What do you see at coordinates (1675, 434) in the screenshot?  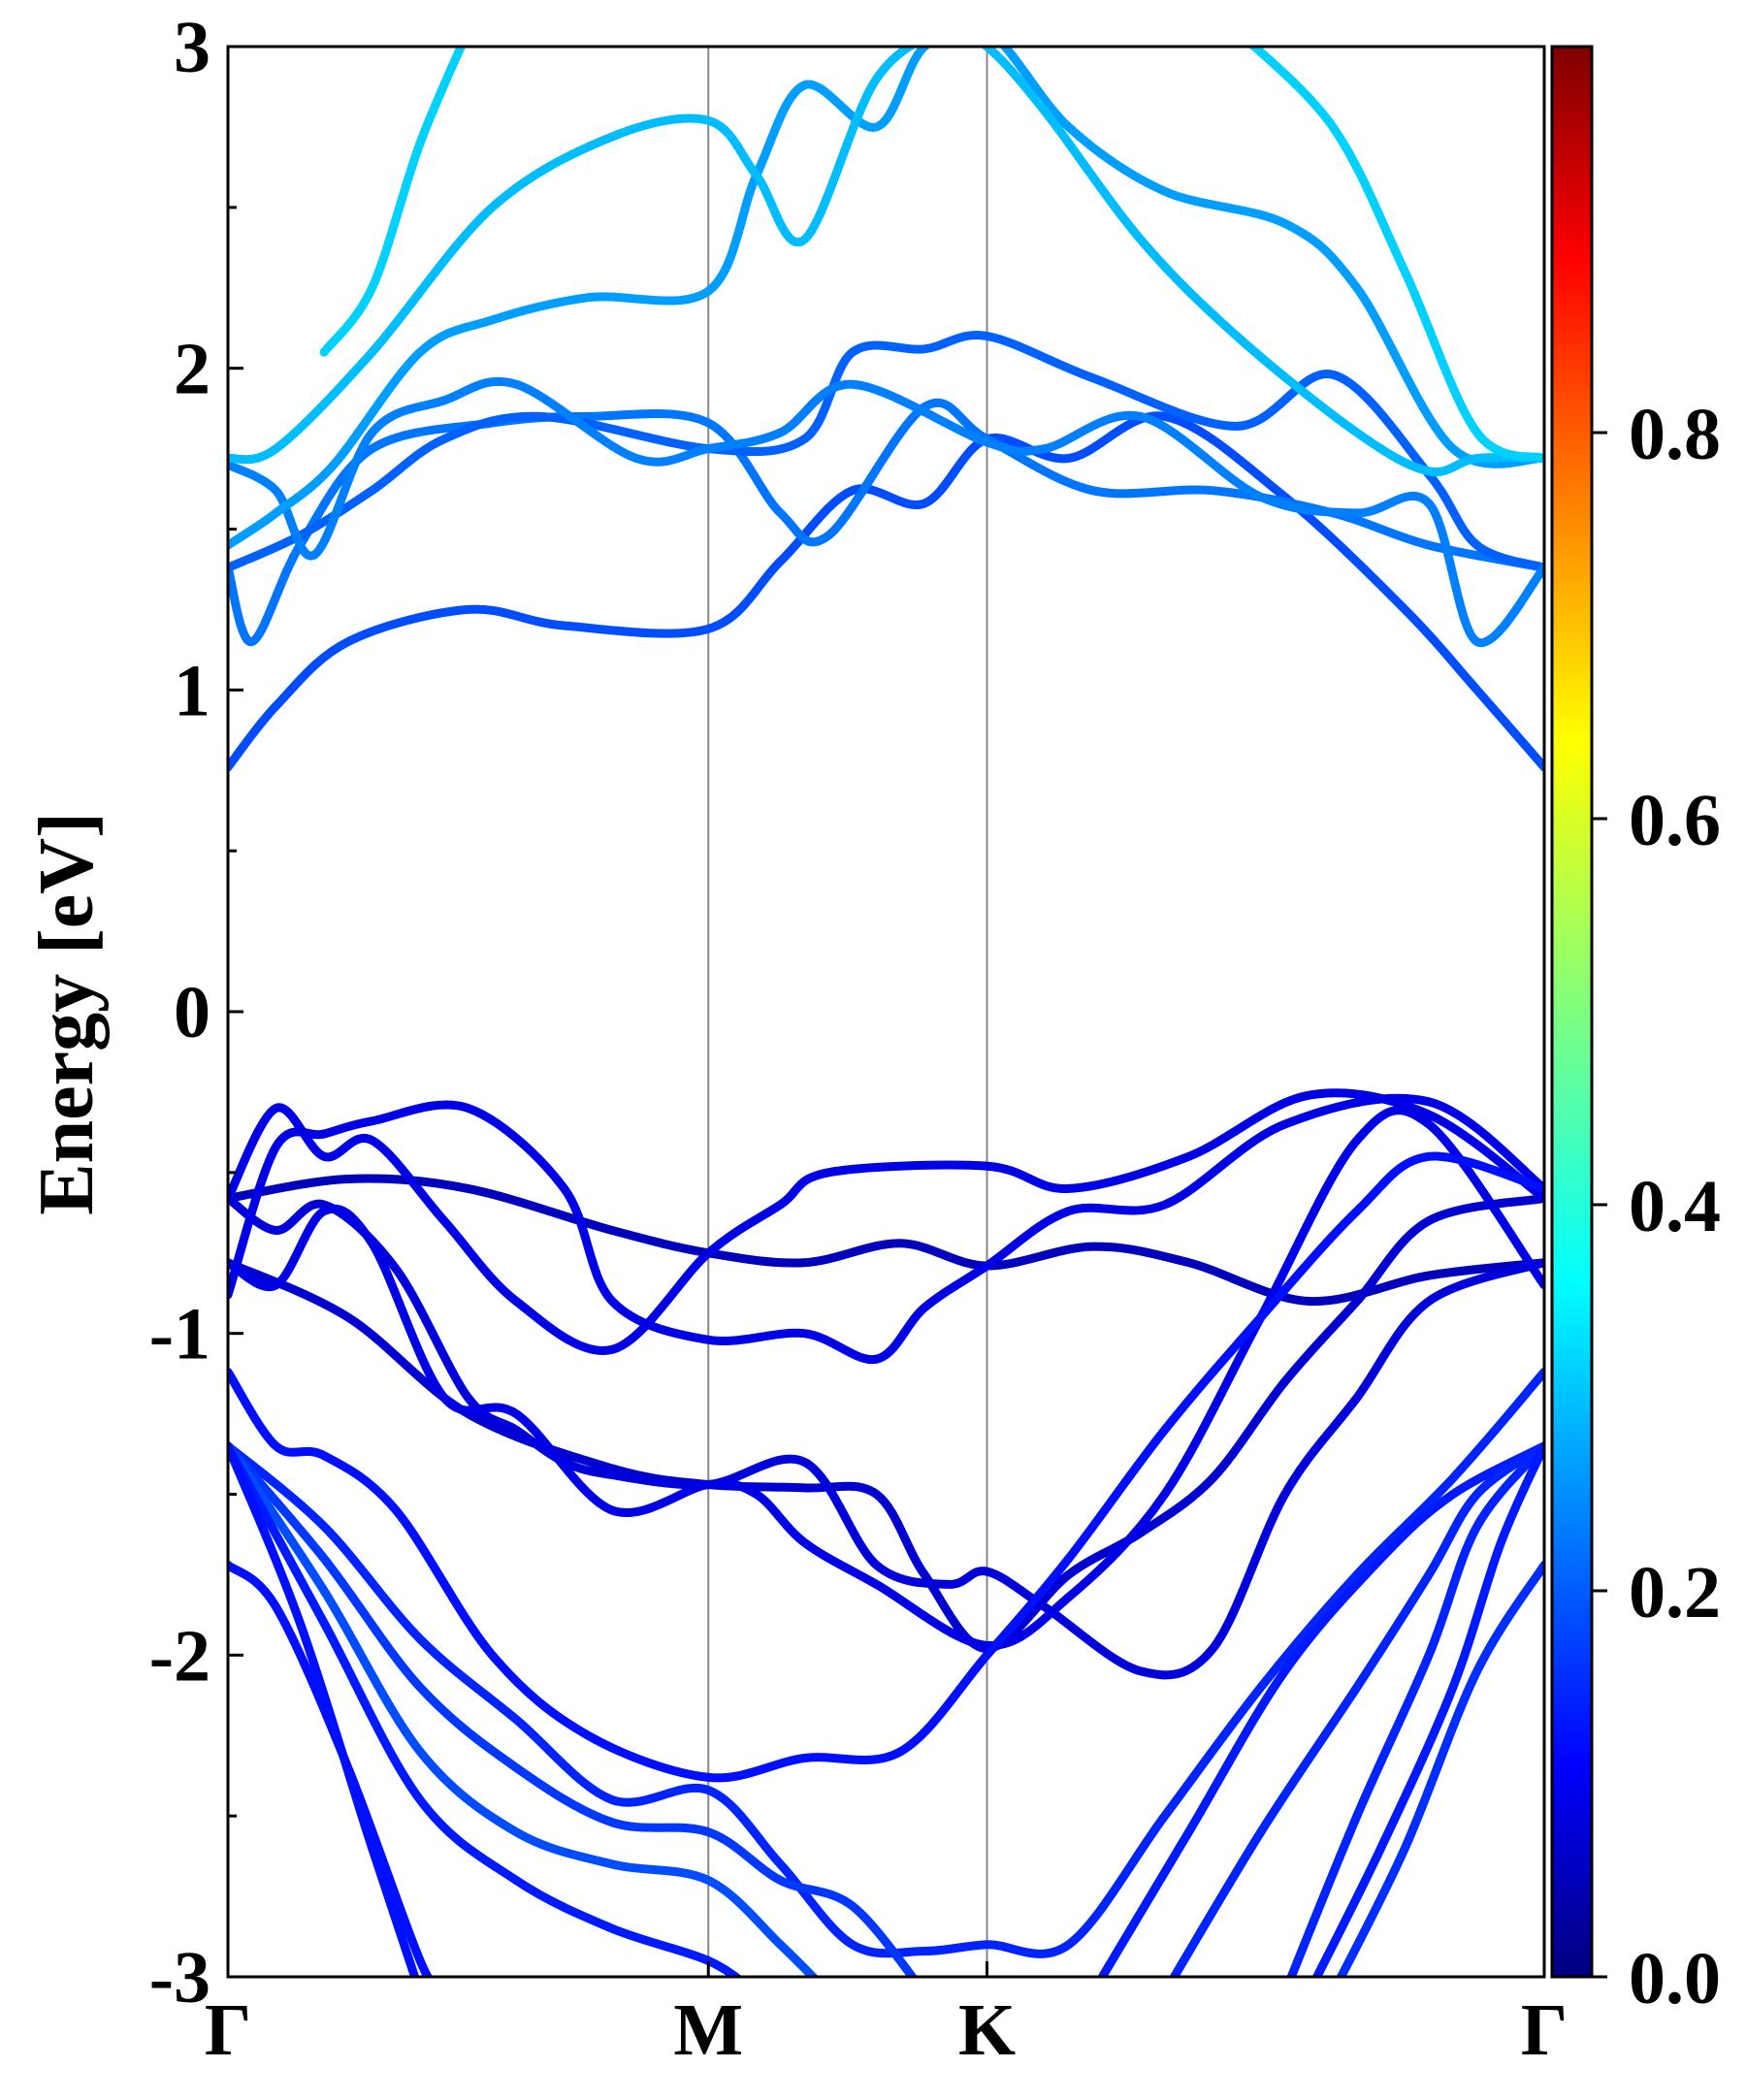 I see `colorbar-tick-label: 0.8` at bounding box center [1675, 434].